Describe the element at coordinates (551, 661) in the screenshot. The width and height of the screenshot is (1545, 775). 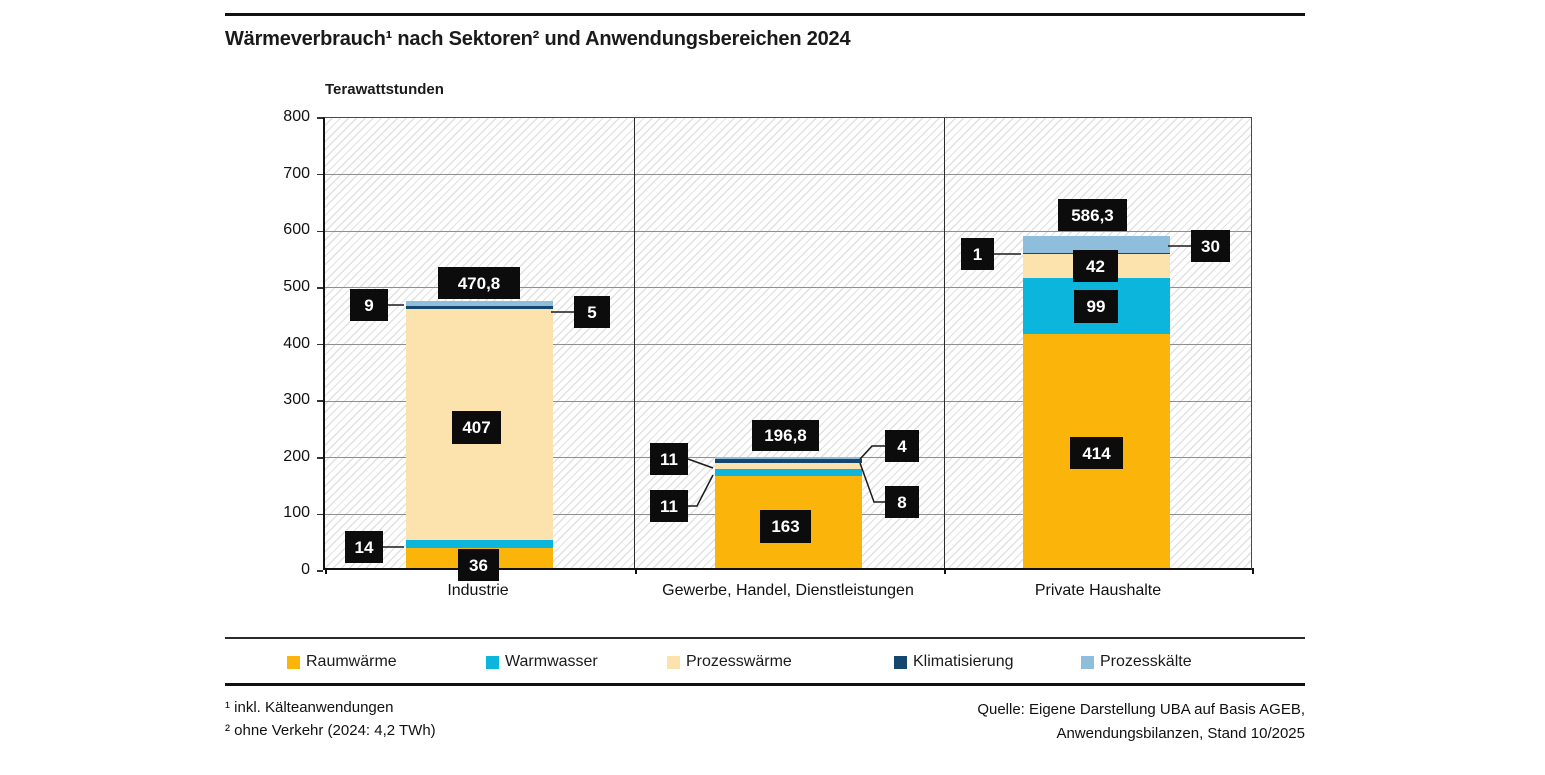
I see `legend-label: Warmwasser` at that location.